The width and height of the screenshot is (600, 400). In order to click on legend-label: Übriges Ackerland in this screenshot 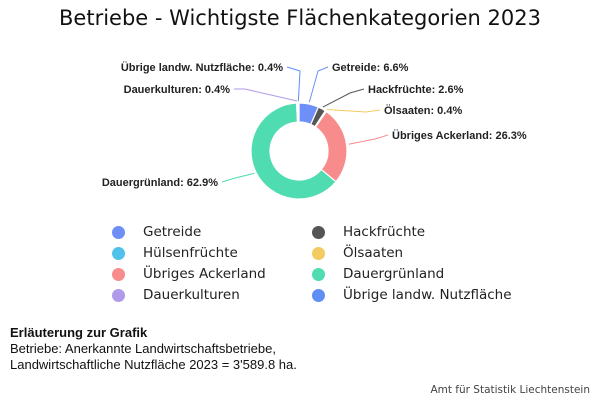, I will do `click(204, 274)`.